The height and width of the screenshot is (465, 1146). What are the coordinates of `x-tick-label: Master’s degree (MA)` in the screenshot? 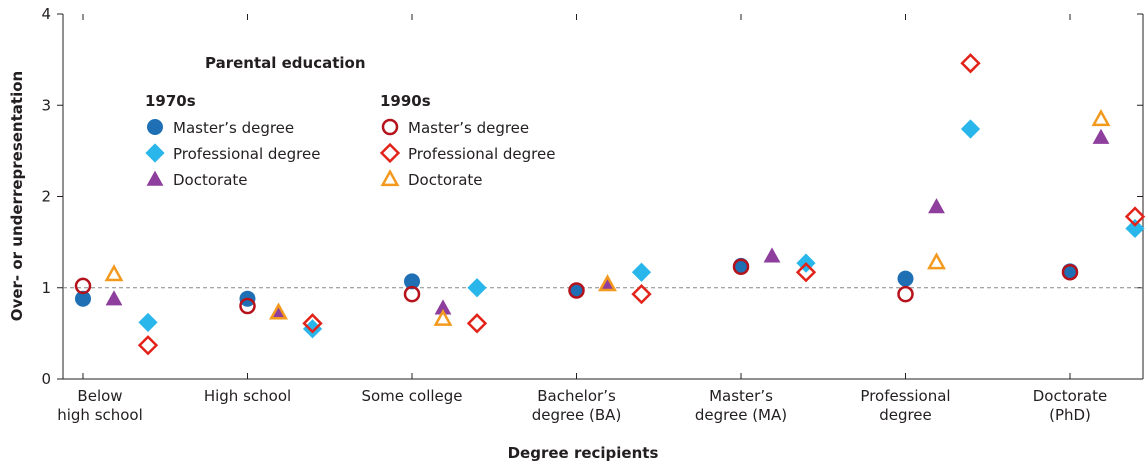 It's located at (741, 405).